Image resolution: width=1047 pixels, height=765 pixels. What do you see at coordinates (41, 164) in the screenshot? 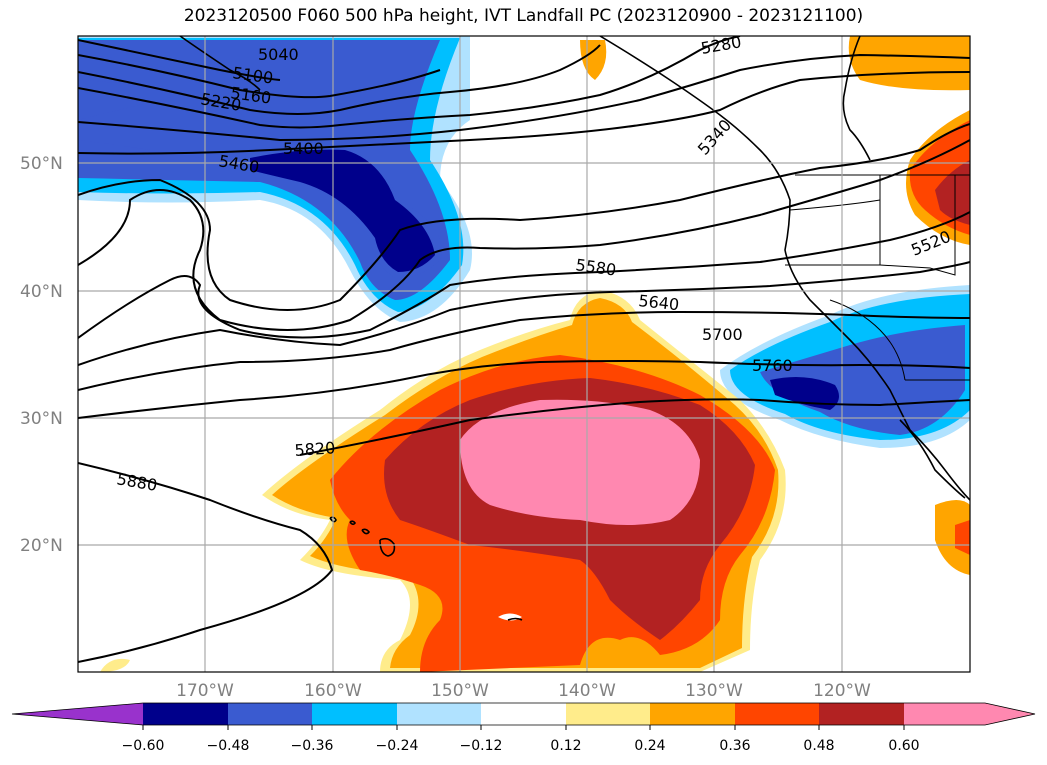
I see `lat-label: 50°N` at bounding box center [41, 164].